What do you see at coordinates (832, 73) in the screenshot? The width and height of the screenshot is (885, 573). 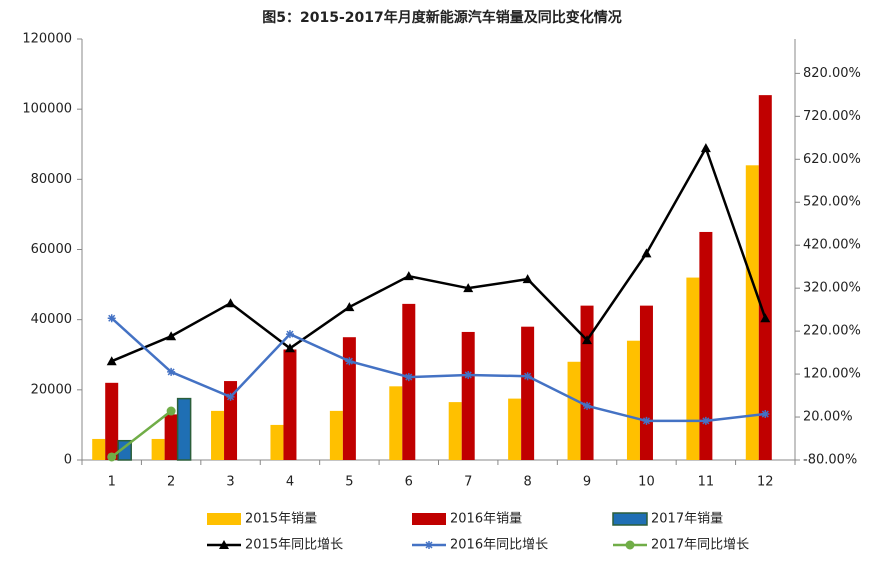 I see `y2-tick-label: 820.00%` at bounding box center [832, 73].